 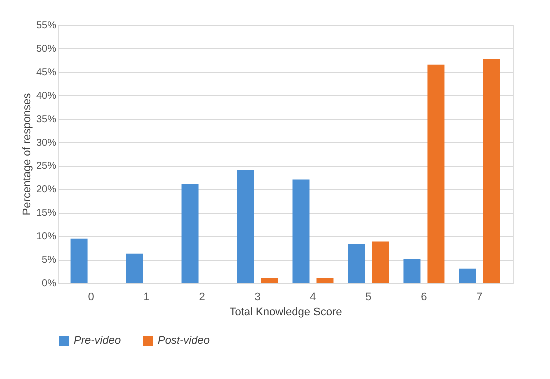 What do you see at coordinates (369, 298) in the screenshot?
I see `x-tick-label: 5` at bounding box center [369, 298].